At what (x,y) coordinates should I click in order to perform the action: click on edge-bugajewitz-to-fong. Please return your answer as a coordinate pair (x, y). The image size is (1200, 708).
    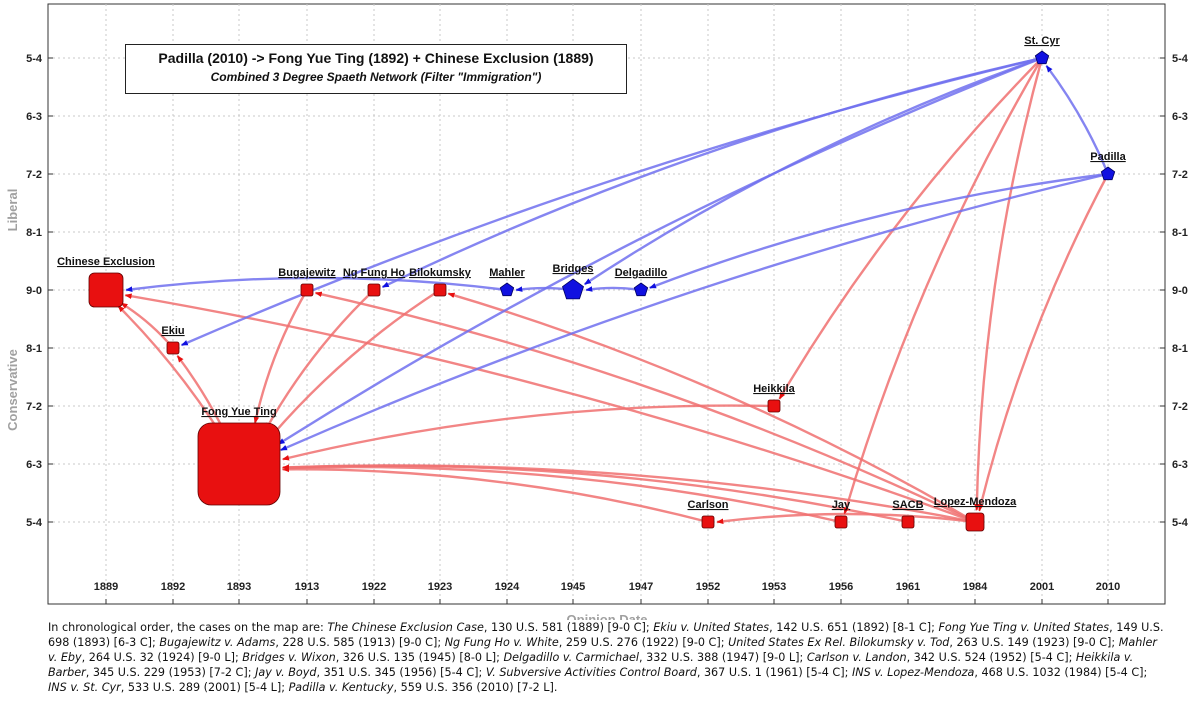
    Looking at the image, I should click on (281, 356).